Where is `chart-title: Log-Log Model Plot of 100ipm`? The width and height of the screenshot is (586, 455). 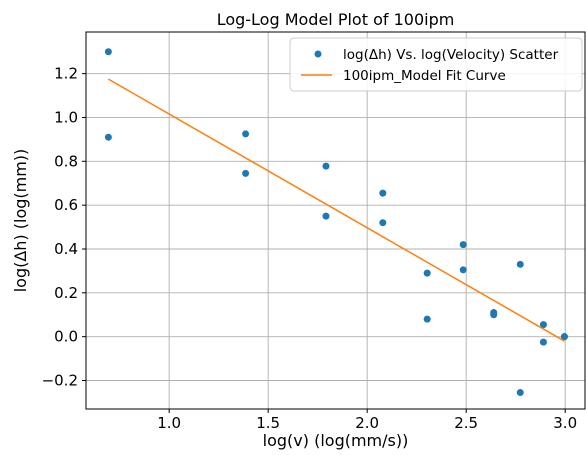 chart-title: Log-Log Model Plot of 100ipm is located at coordinates (336, 19).